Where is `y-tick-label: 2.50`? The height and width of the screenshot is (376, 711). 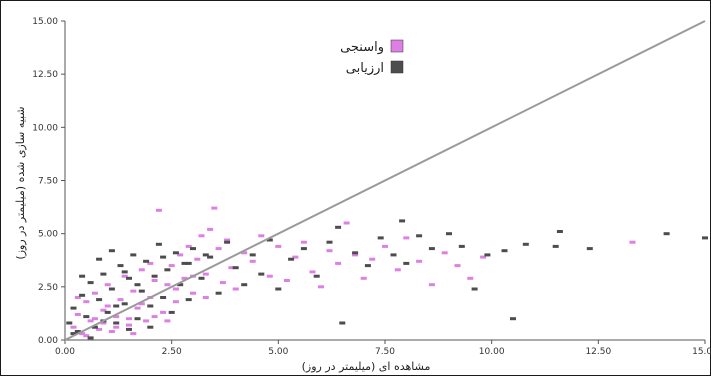
y-tick-label: 2.50 is located at coordinates (48, 288).